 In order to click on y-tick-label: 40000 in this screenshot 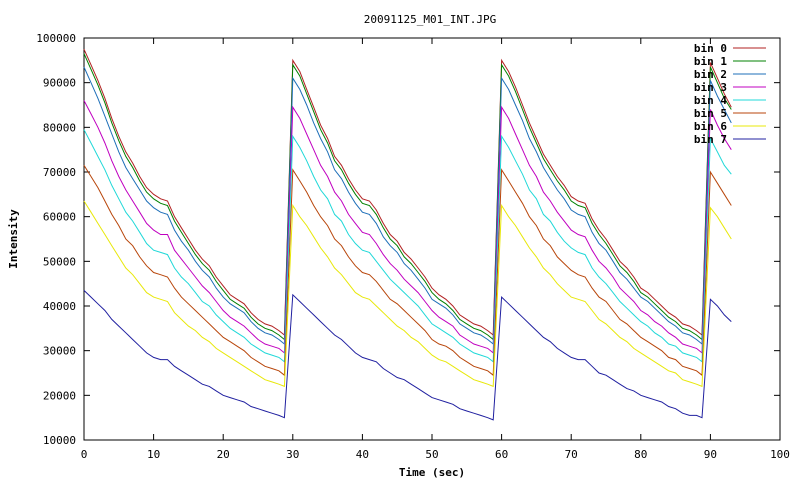, I will do `click(59, 306)`.